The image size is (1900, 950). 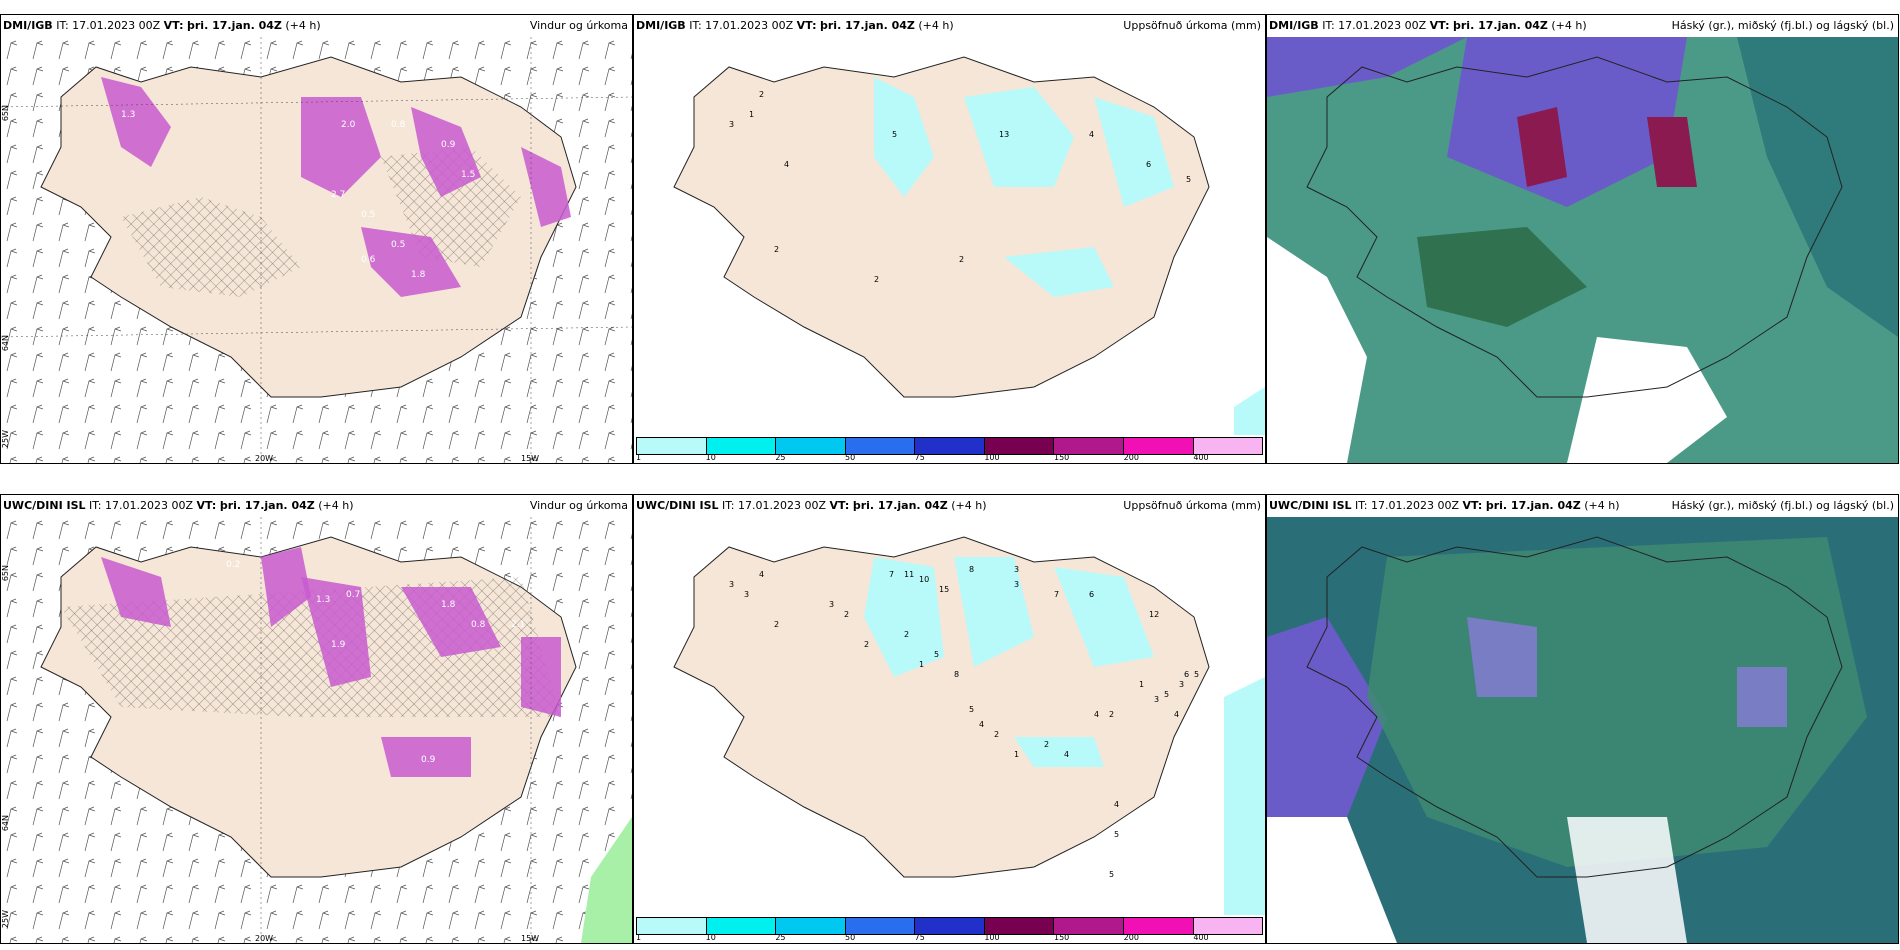 What do you see at coordinates (710, 457) in the screenshot?
I see `legend-tick: 10` at bounding box center [710, 457].